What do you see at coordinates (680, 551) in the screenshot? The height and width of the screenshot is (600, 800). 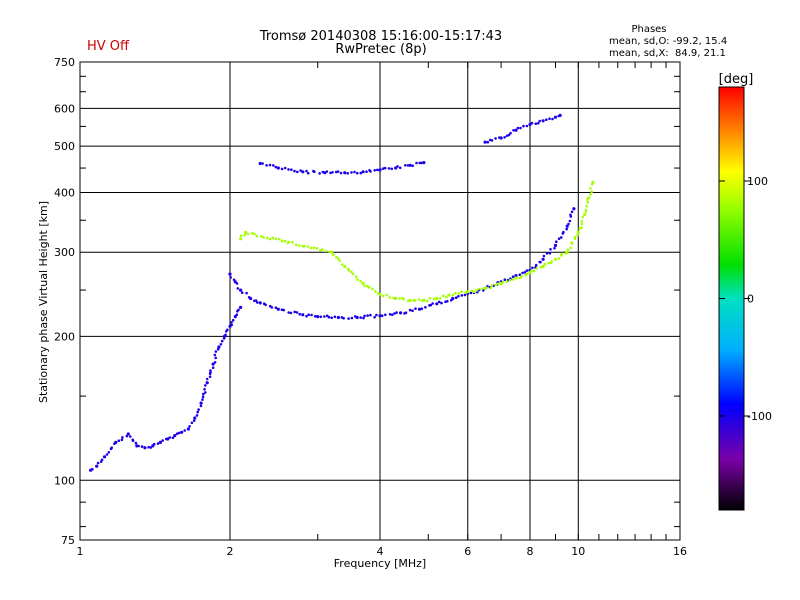 I see `x-tick-label: 16` at bounding box center [680, 551].